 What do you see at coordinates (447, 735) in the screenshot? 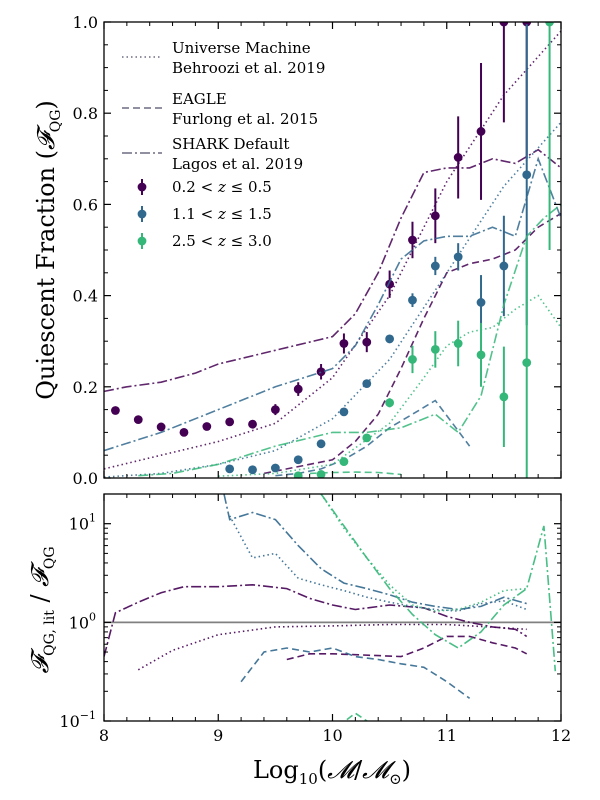
I see `x-tick-label: 11` at bounding box center [447, 735].